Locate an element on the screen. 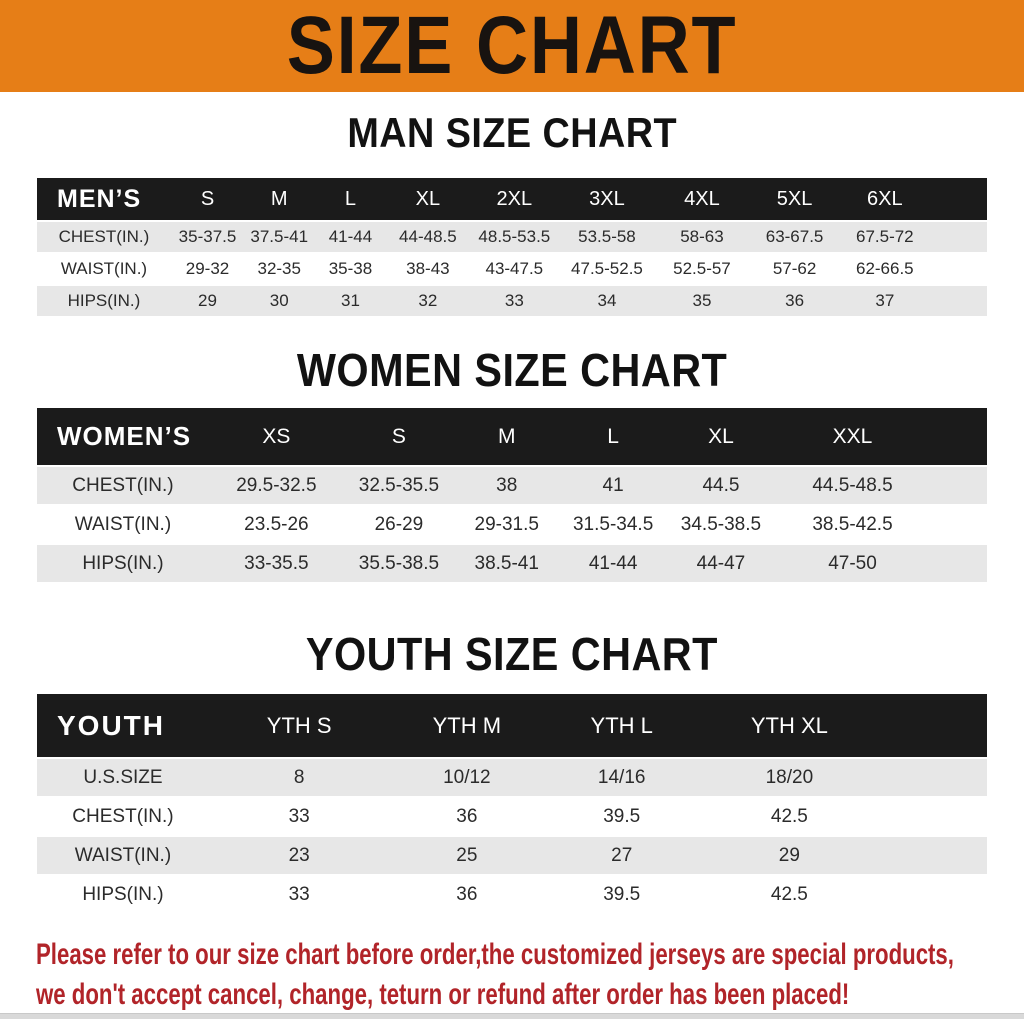  size-header-cell: YTH XL is located at coordinates (789, 726).